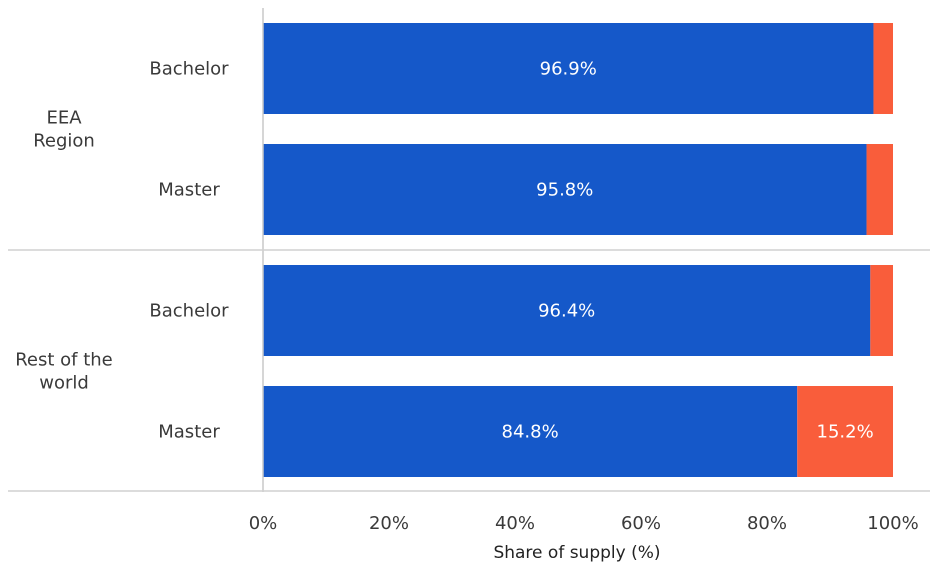 The width and height of the screenshot is (930, 566). I want to click on x-tick-label-4: 80%, so click(767, 523).